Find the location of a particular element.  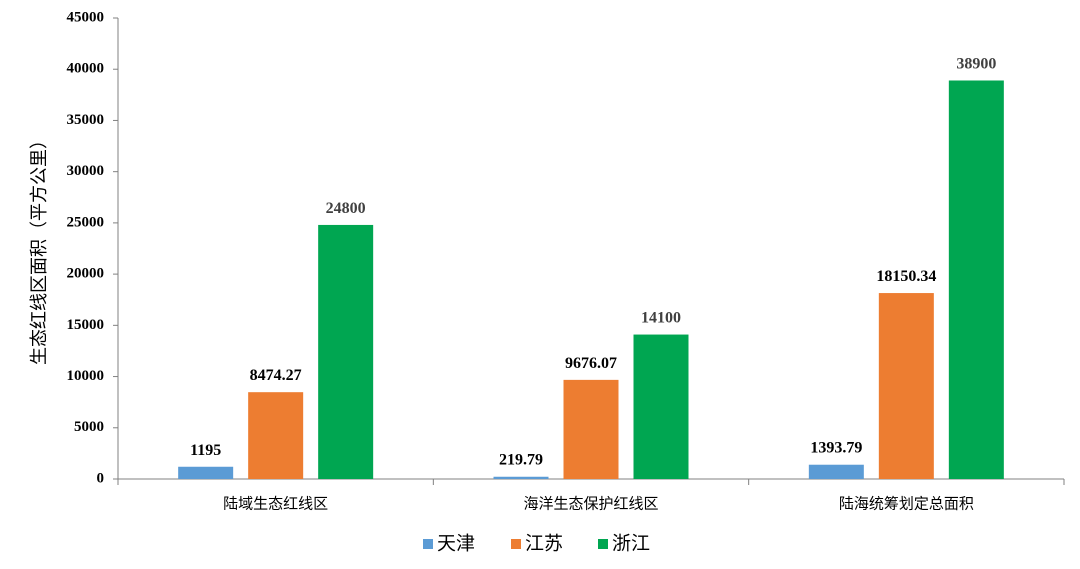

legend-label: 浙江 is located at coordinates (631, 544).